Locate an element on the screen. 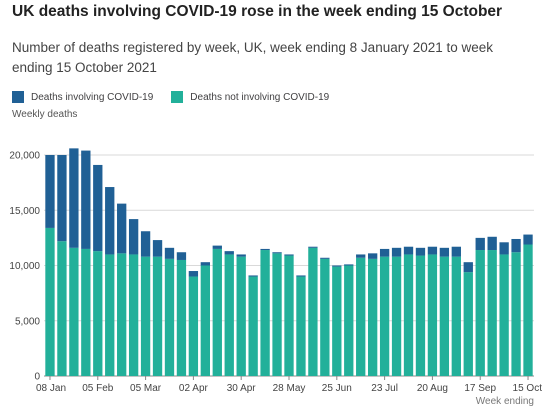 The image size is (550, 416). legend-label-non-covid: Deaths not involving COVID-19 is located at coordinates (260, 97).